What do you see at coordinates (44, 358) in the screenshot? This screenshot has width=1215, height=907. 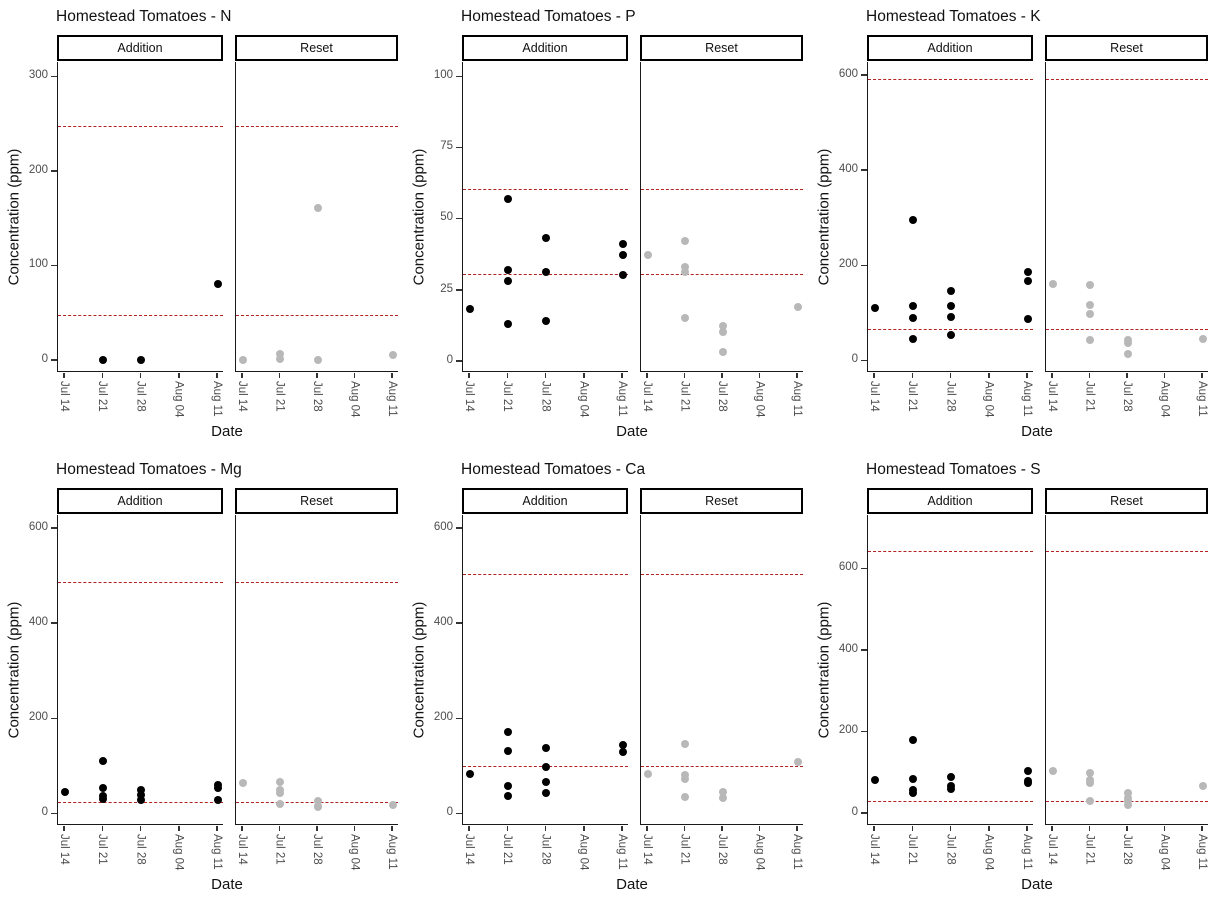 I see `y-tick-label: 0` at bounding box center [44, 358].